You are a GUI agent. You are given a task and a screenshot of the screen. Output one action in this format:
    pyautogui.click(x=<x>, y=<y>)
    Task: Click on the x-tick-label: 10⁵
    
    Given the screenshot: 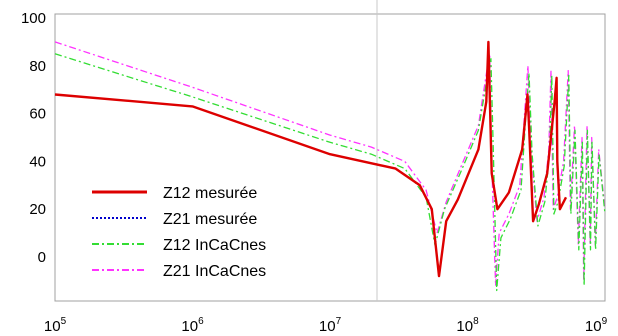 What is the action you would take?
    pyautogui.click(x=55, y=325)
    